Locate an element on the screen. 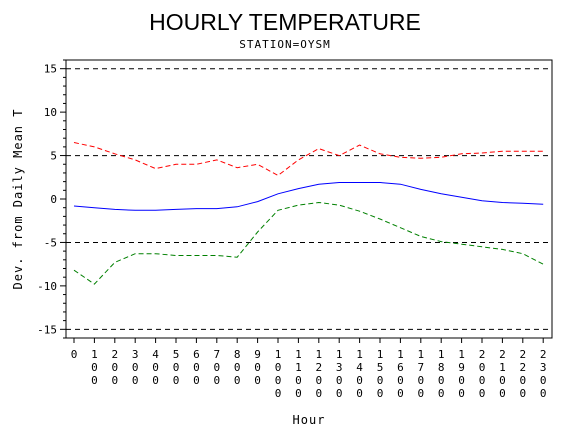  y-tick-label: 15 is located at coordinates (50, 69).